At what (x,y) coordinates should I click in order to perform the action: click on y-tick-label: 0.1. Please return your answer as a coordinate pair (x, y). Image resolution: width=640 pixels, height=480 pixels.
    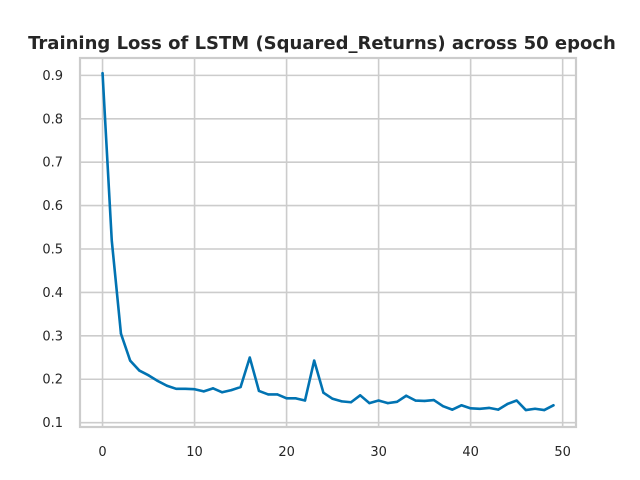
    Looking at the image, I should click on (52, 423).